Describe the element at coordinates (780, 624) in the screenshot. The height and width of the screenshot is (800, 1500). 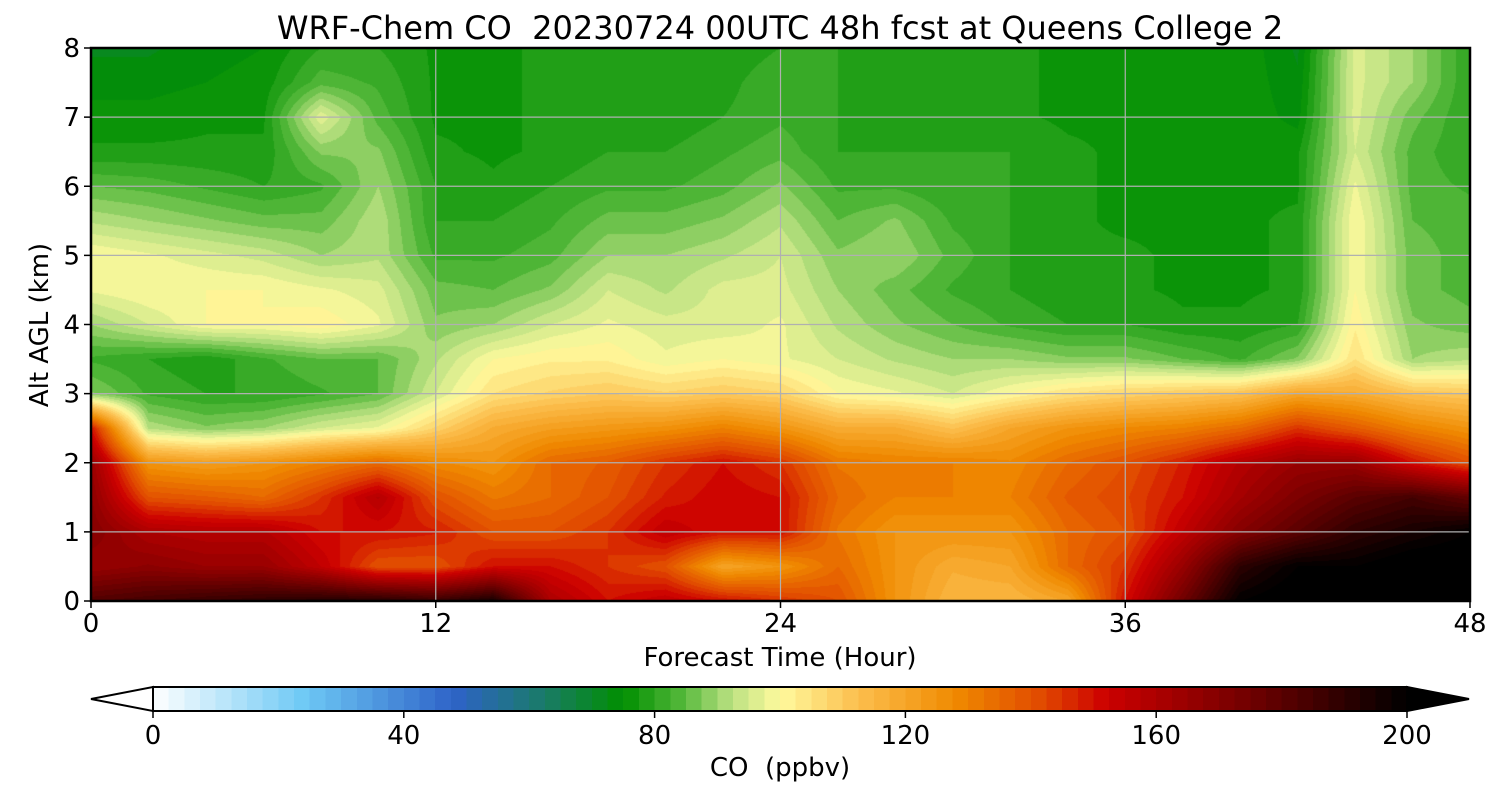
I see `x-tick-label: 24` at that location.